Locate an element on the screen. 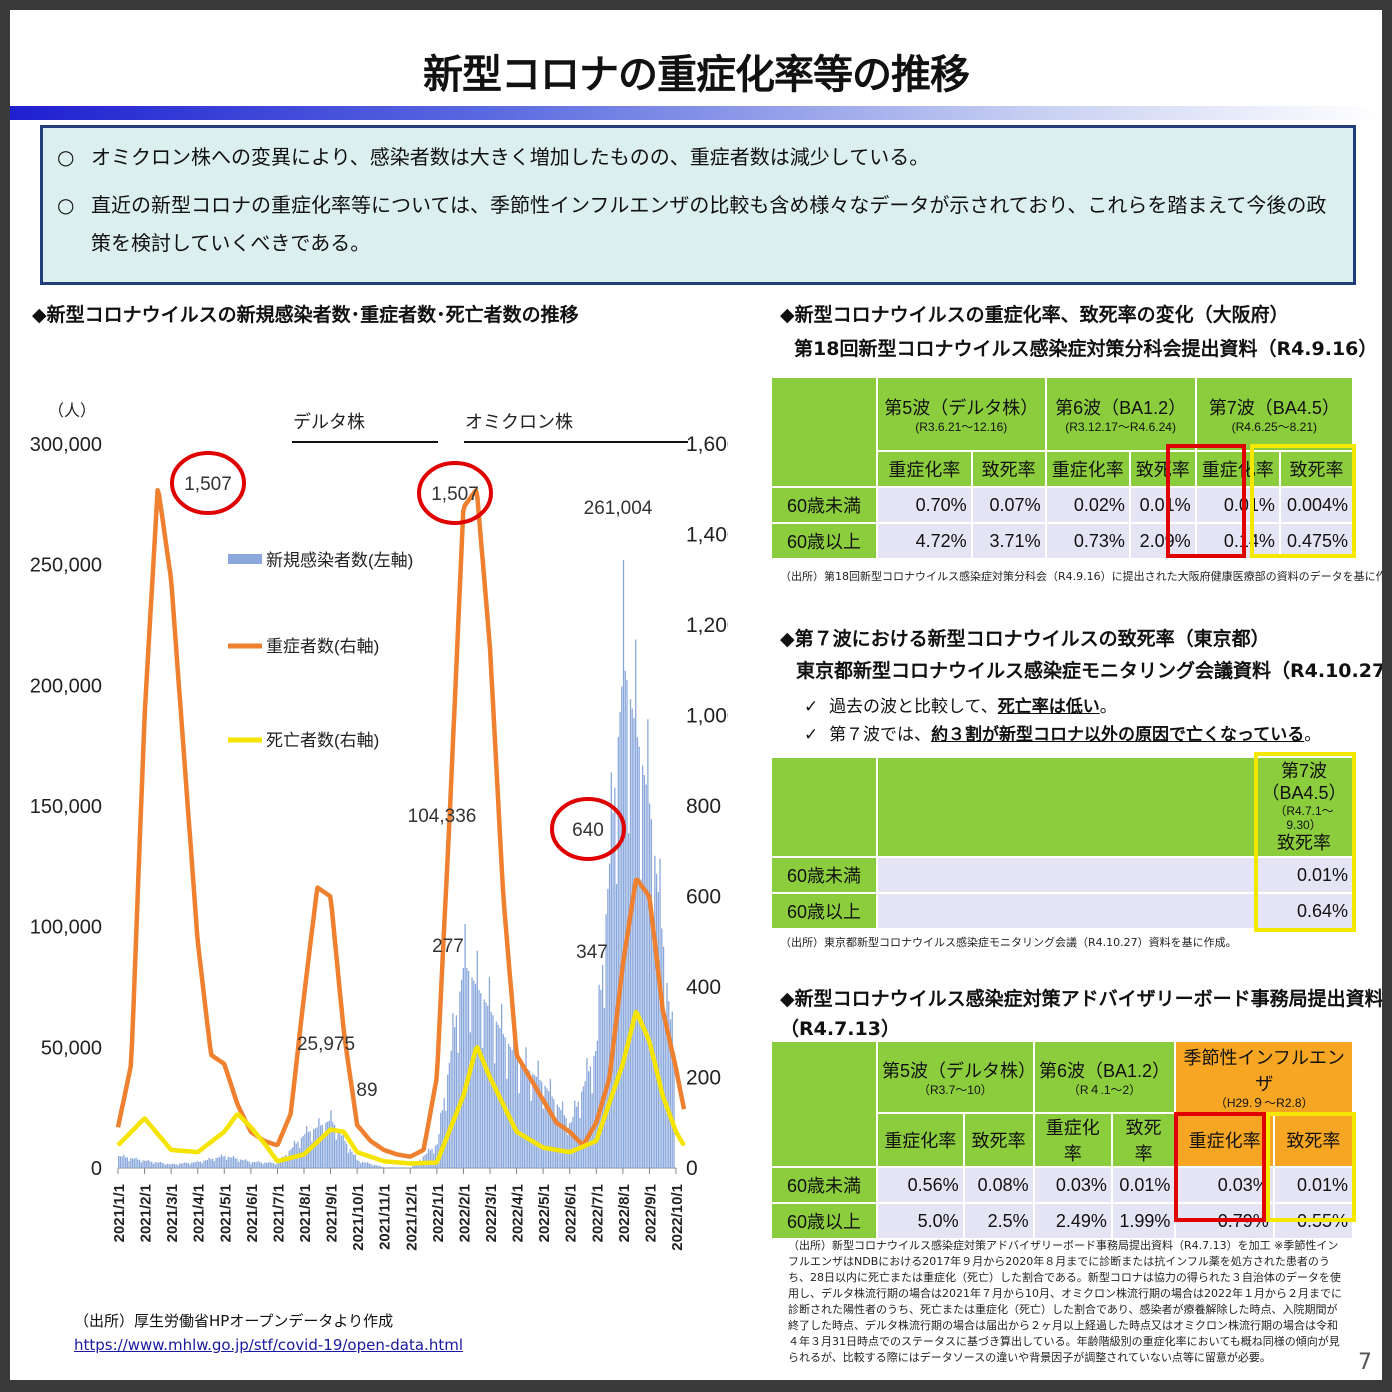 The image size is (1392, 1392). board-subheading: （R4.7.13） is located at coordinates (840, 1029).